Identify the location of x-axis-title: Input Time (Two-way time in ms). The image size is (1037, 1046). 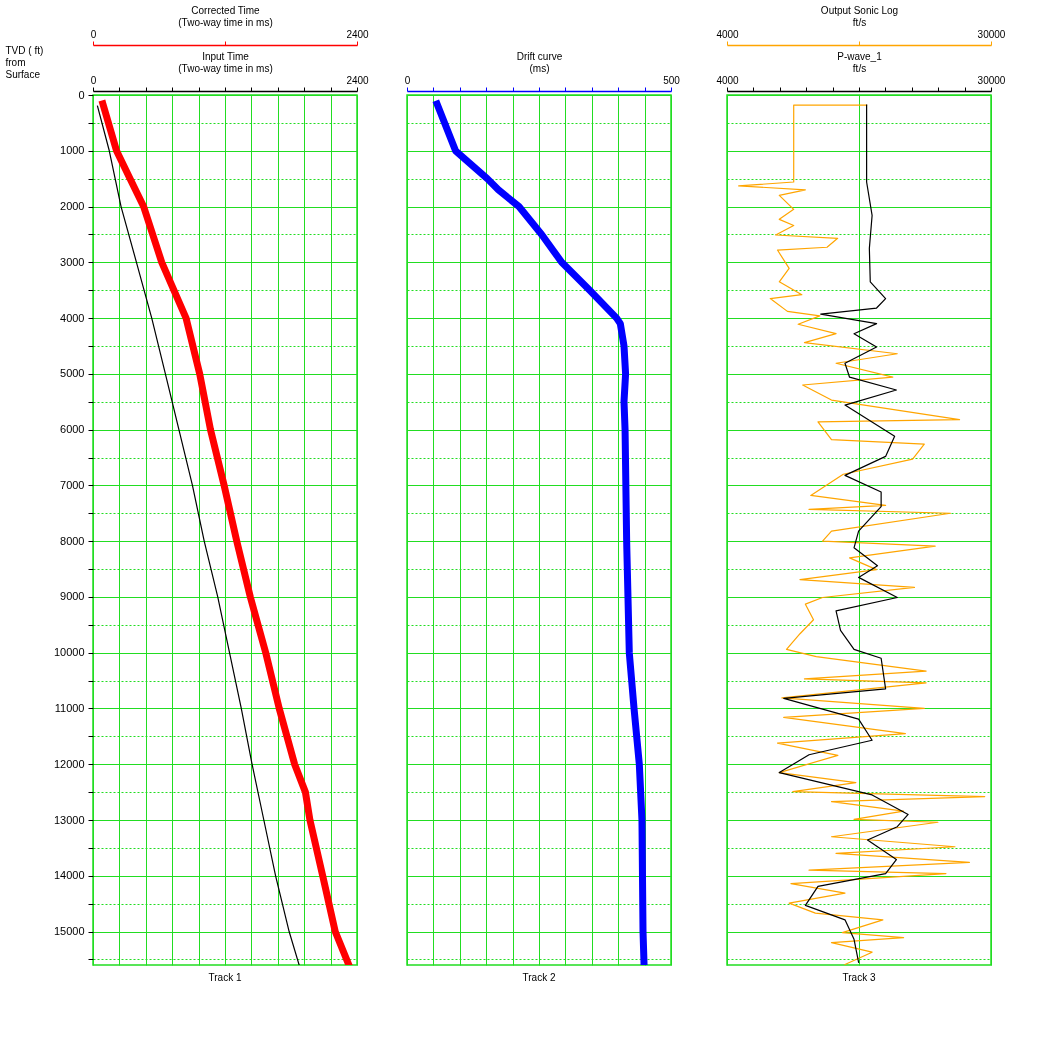
(225, 62).